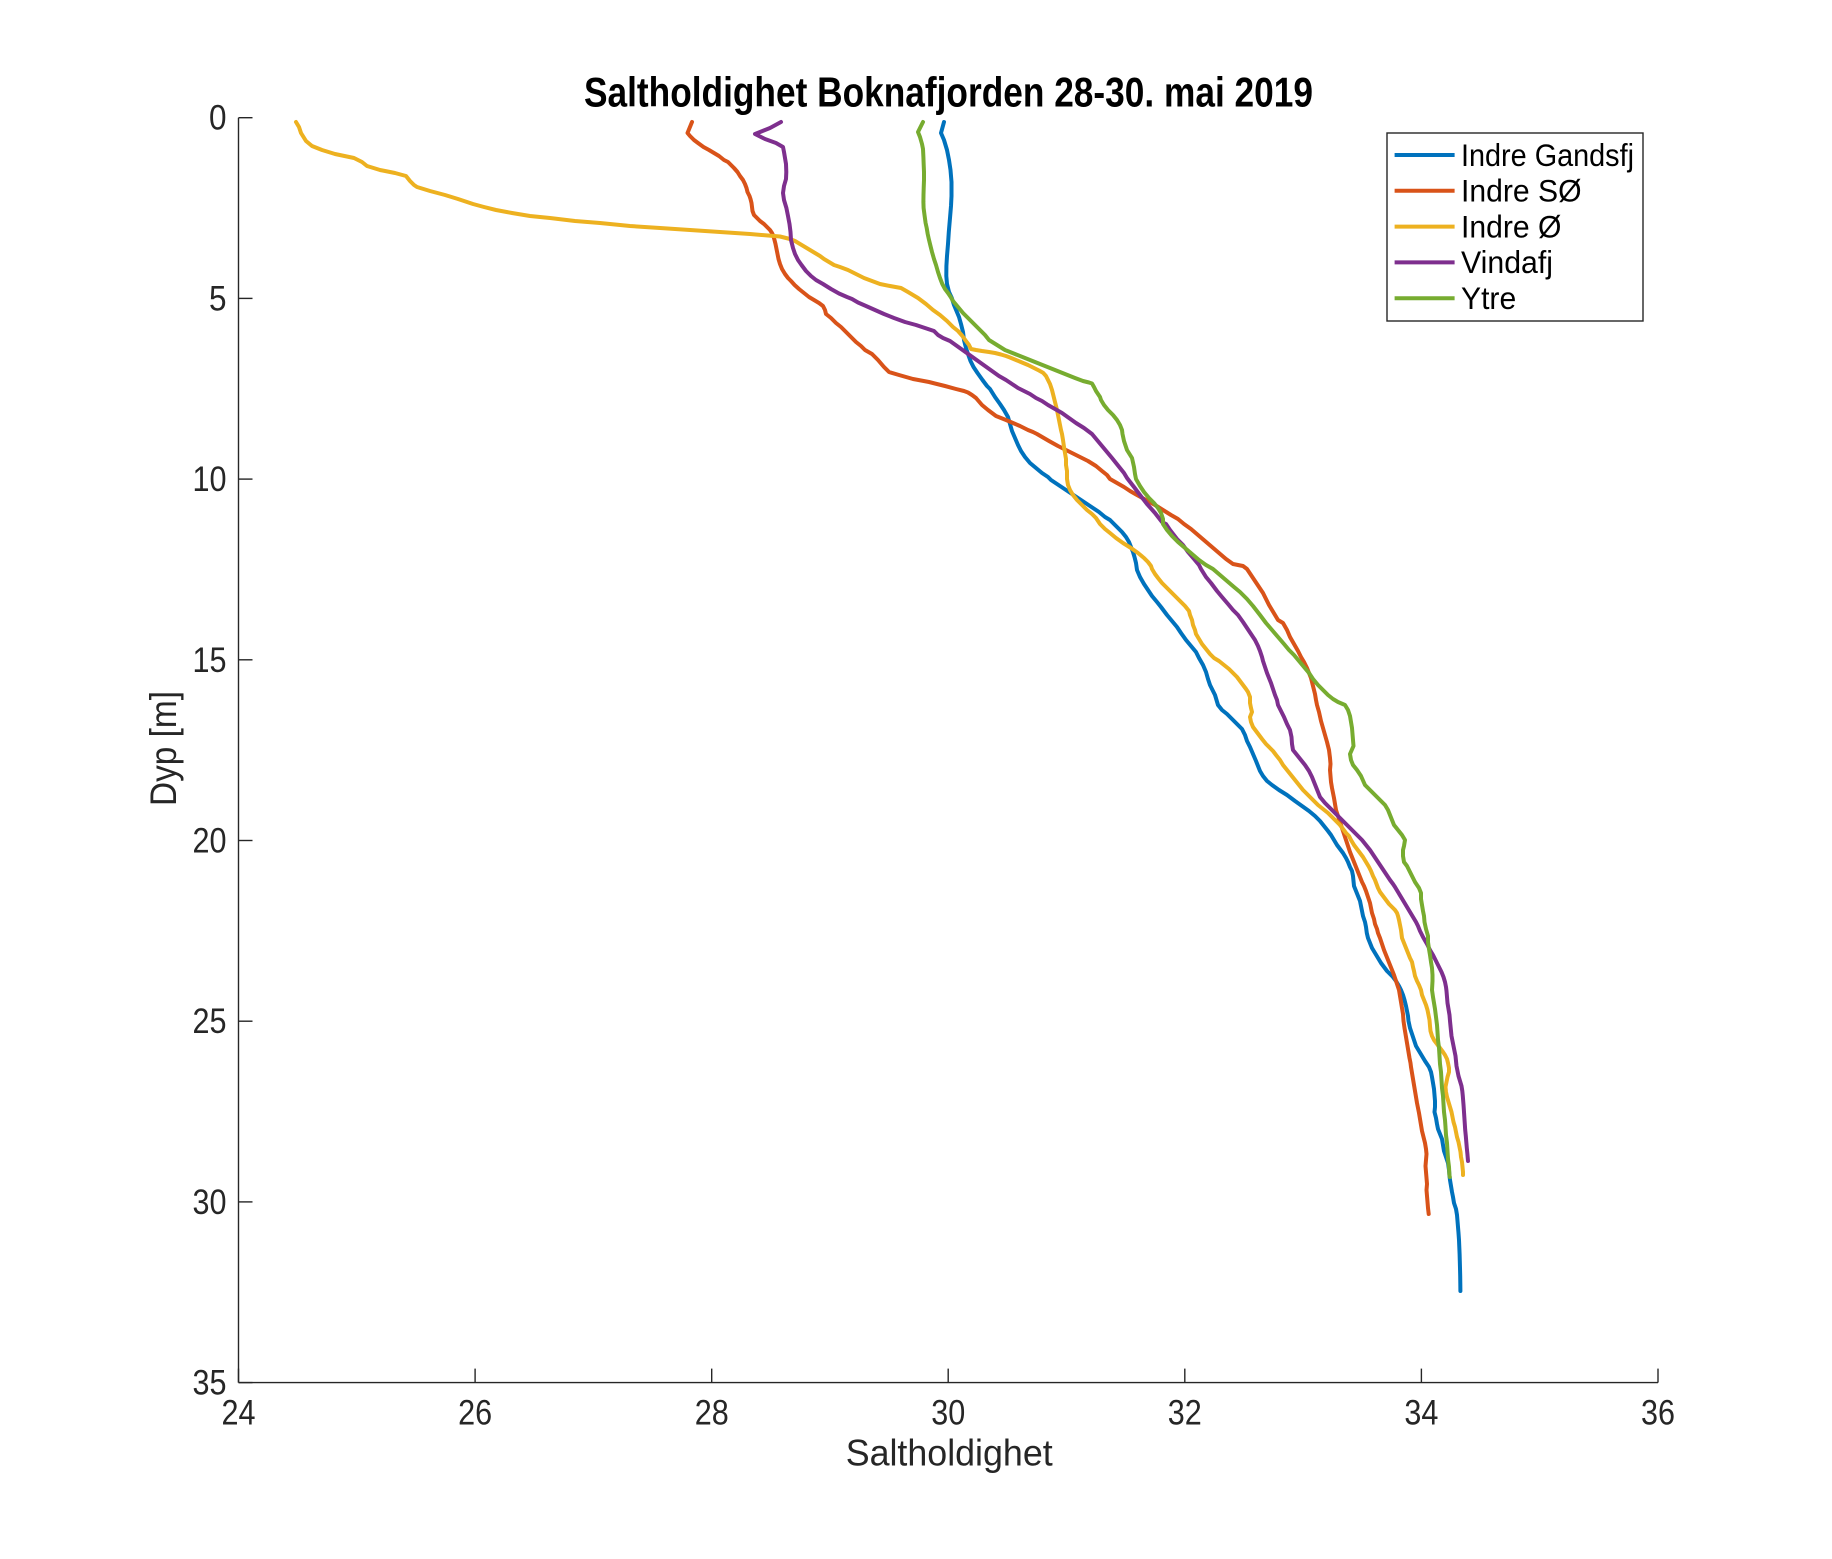 The width and height of the screenshot is (1832, 1559). I want to click on svg-text: 25, so click(210, 1021).